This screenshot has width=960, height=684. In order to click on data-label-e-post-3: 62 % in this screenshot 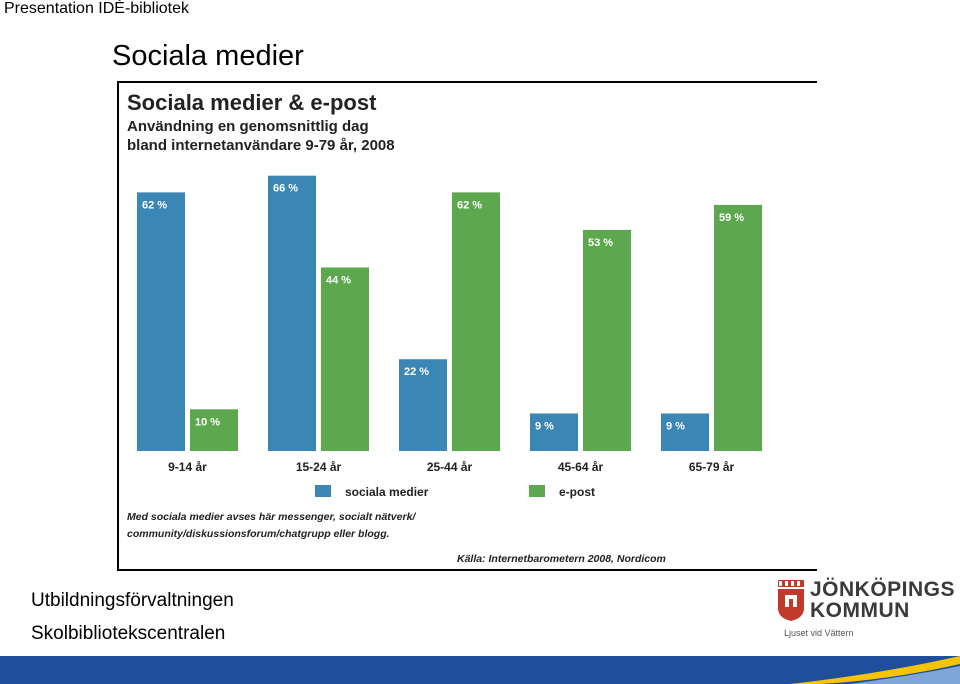, I will do `click(469, 205)`.